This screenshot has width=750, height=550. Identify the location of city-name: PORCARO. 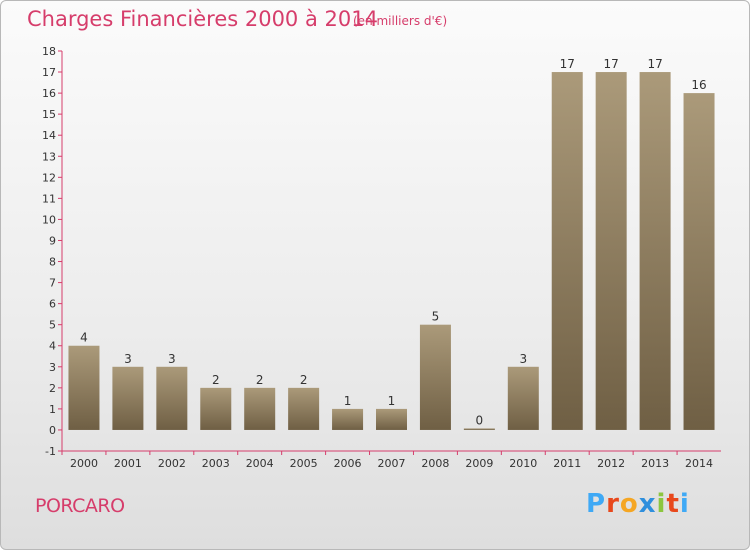
(80, 506).